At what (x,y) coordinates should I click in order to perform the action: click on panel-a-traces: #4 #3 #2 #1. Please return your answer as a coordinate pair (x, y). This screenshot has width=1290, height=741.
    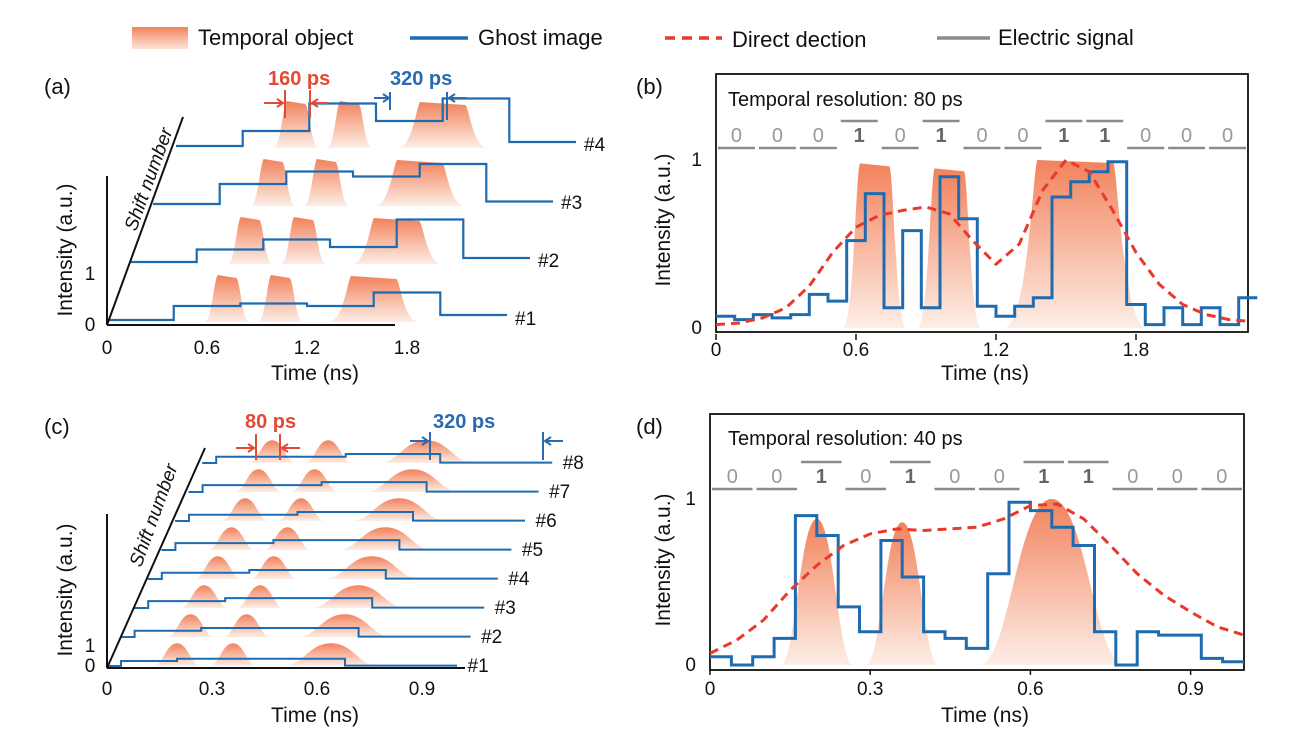
    Looking at the image, I should click on (356, 213).